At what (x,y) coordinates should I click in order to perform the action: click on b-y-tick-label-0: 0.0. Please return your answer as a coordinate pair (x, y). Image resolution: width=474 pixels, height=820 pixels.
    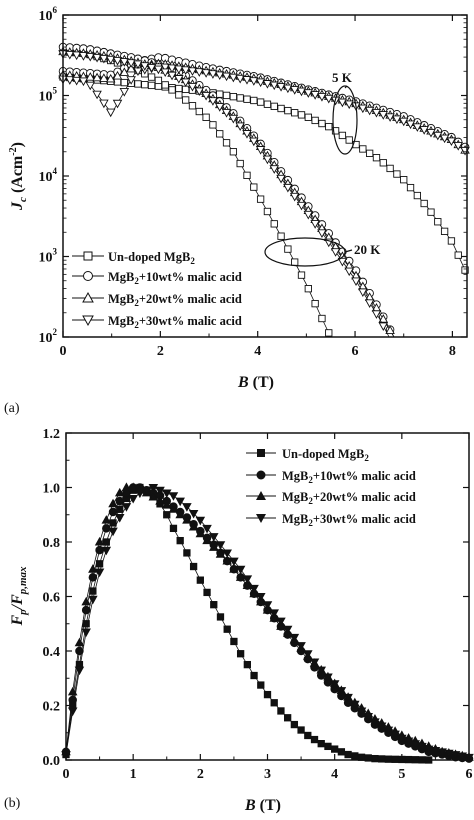
    Looking at the image, I should click on (52, 761).